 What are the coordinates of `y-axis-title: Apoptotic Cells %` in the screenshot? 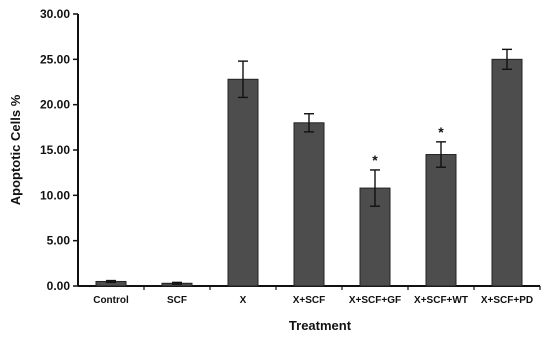 It's located at (15, 149).